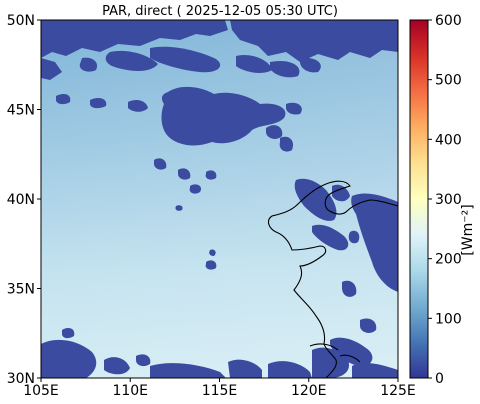 This screenshot has width=480, height=404. What do you see at coordinates (21, 111) in the screenshot?
I see `y-tick-label: 45N` at bounding box center [21, 111].